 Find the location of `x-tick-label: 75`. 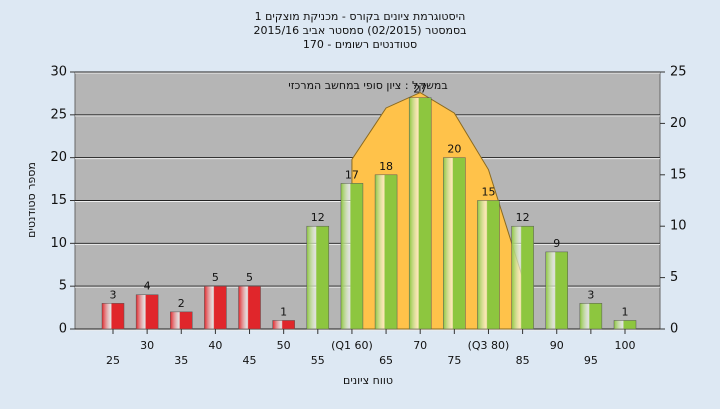

x-tick-label: 75 is located at coordinates (454, 360).